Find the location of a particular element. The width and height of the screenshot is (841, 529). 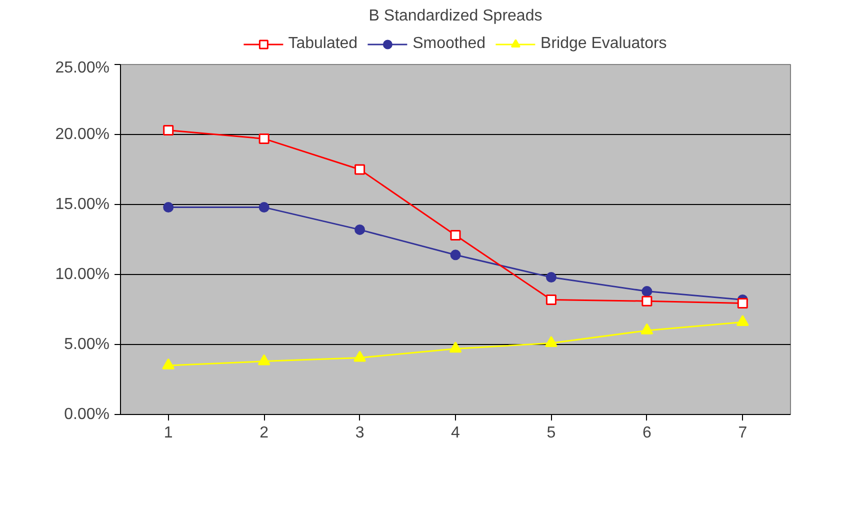

y-tick-label: 15.00% is located at coordinates (82, 204).